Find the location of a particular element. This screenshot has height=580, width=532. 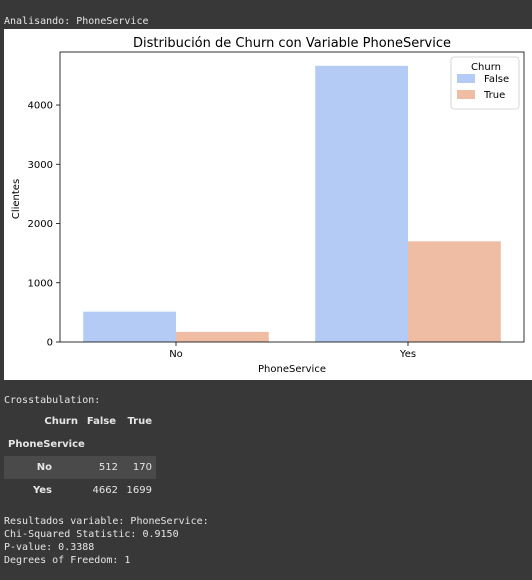

chi-squared-line: Chi-Squared Statistic: 0.9150 is located at coordinates (106, 534).